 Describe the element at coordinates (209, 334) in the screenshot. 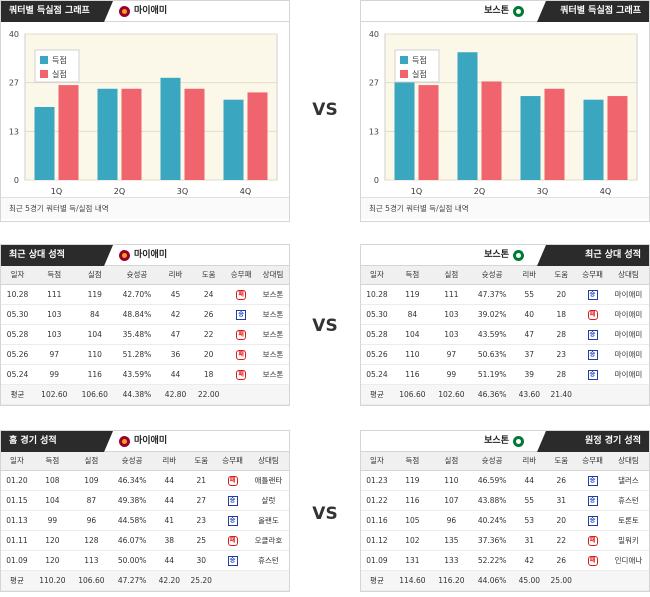

I see `table-cell: 22` at that location.